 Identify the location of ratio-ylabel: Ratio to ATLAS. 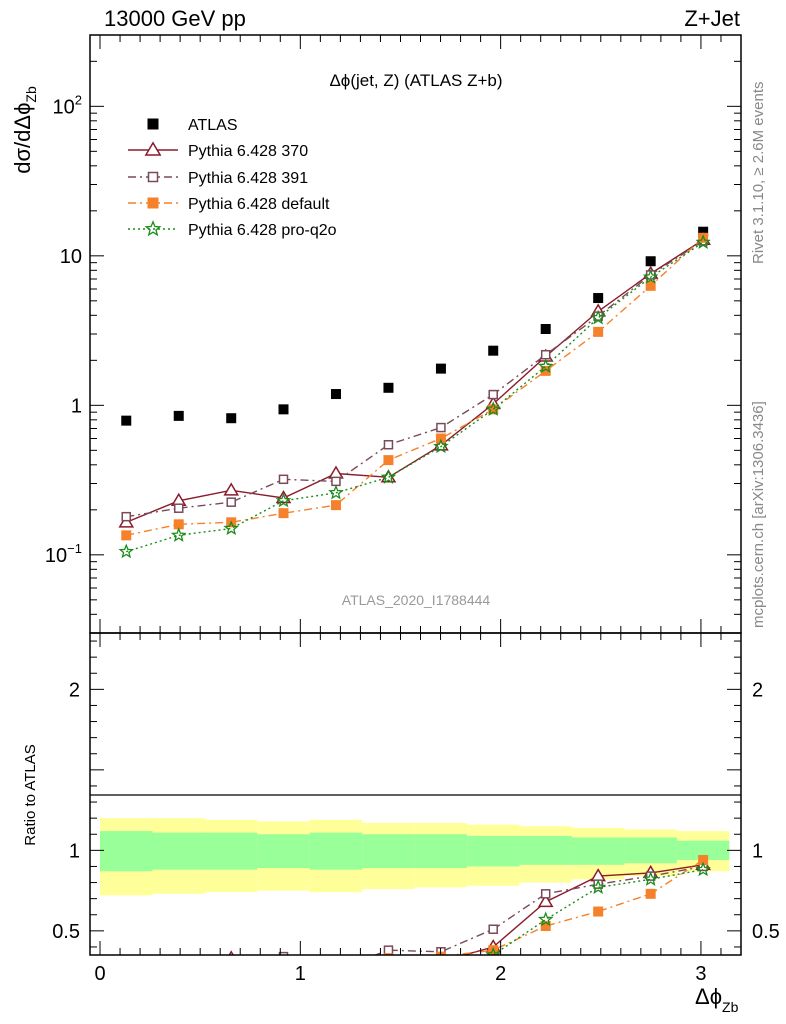
(30, 794).